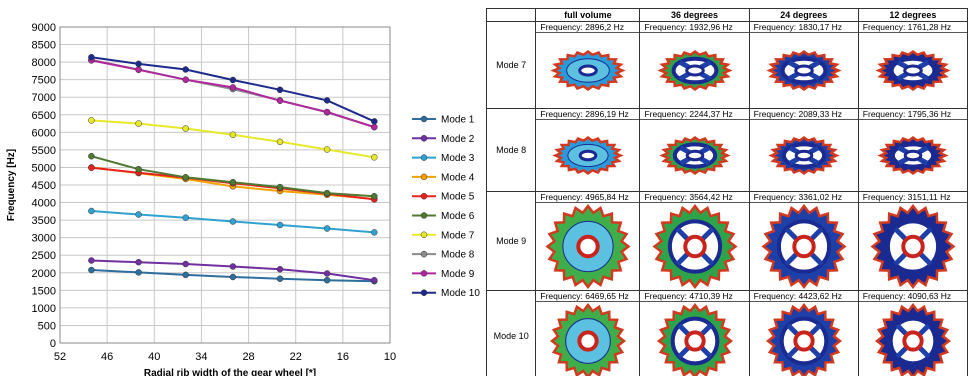  I want to click on frequency-label: Frequency: 4710,39 Hz, so click(694, 296).